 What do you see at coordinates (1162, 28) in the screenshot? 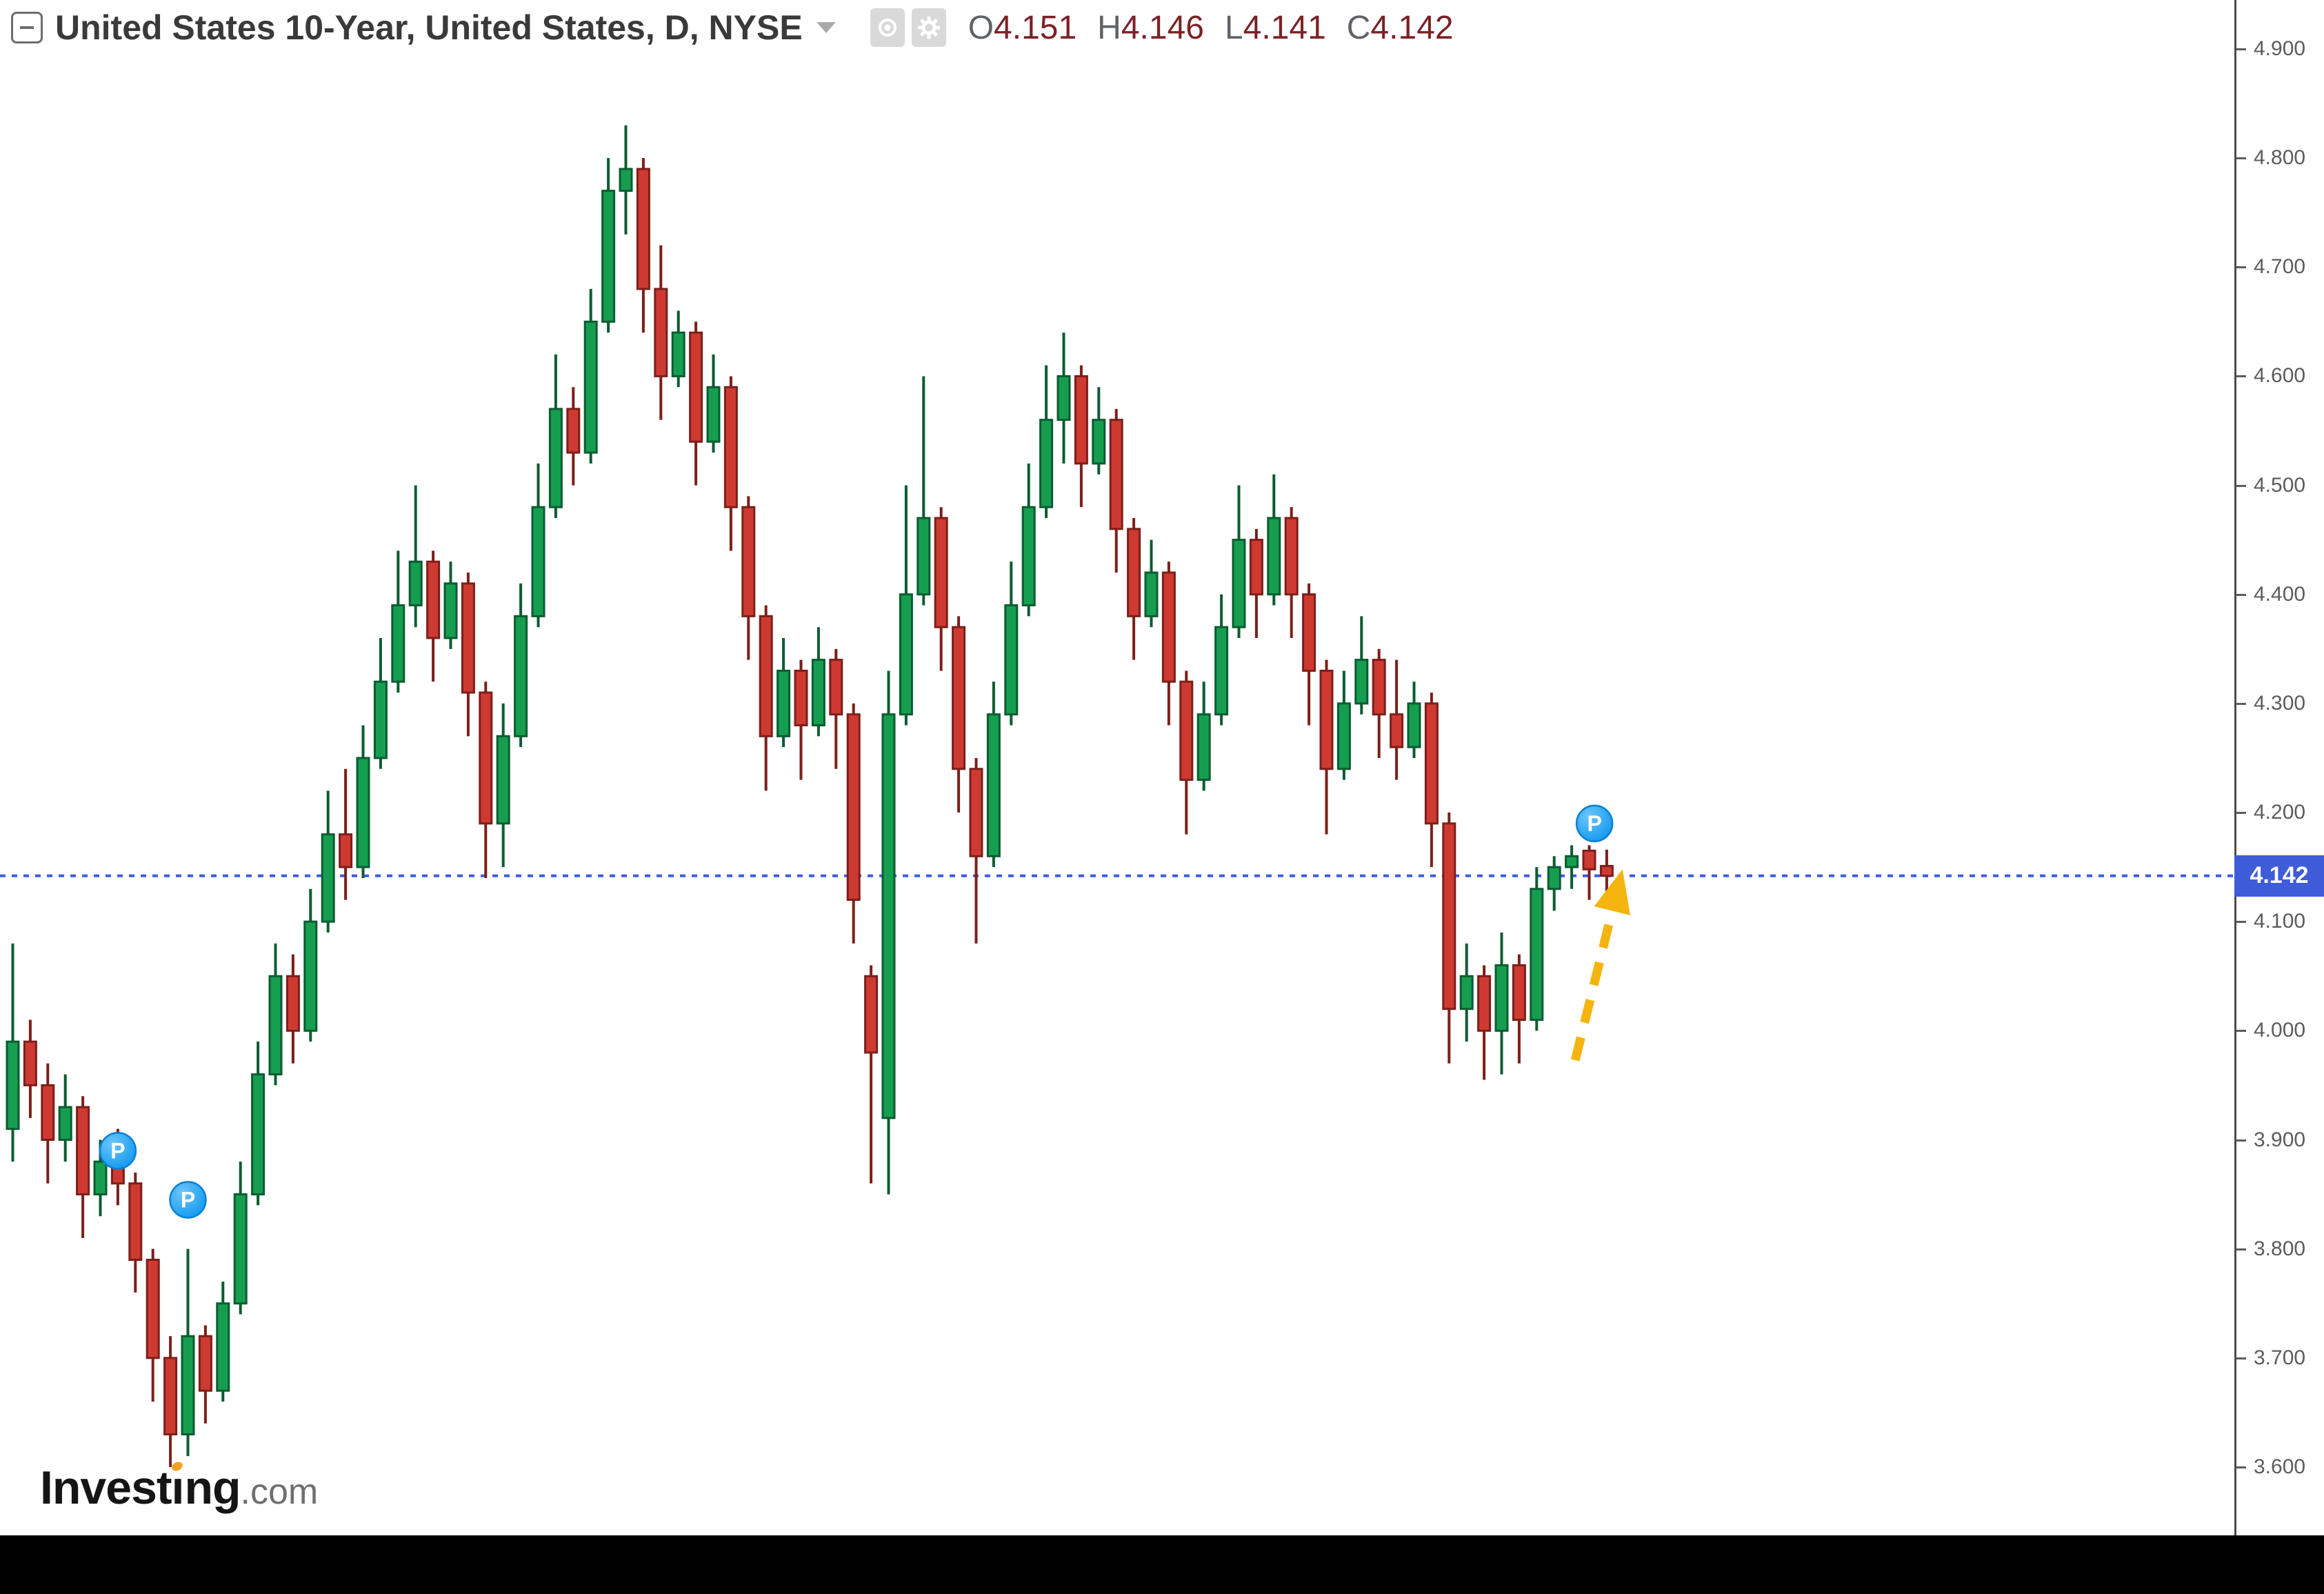
I see `high-value: 4.146` at bounding box center [1162, 28].